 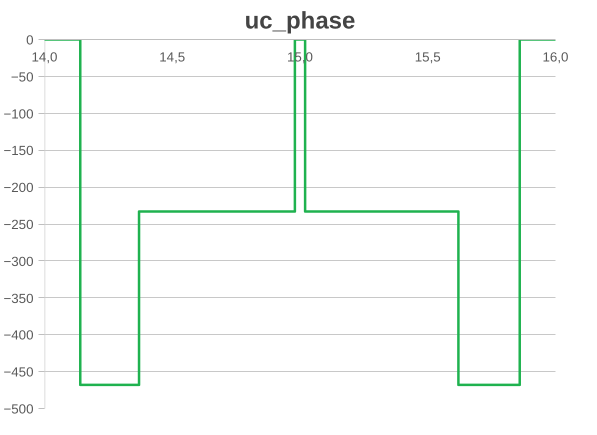 What do you see at coordinates (18, 335) in the screenshot?
I see `y-tick-label: −400` at bounding box center [18, 335].